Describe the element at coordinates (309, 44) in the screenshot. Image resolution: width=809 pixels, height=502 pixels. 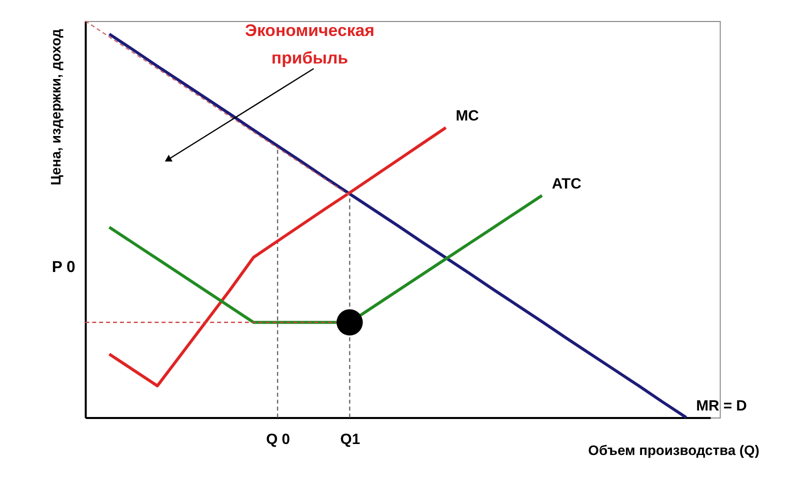
I see `annotation: Экономическая прибыль` at that location.